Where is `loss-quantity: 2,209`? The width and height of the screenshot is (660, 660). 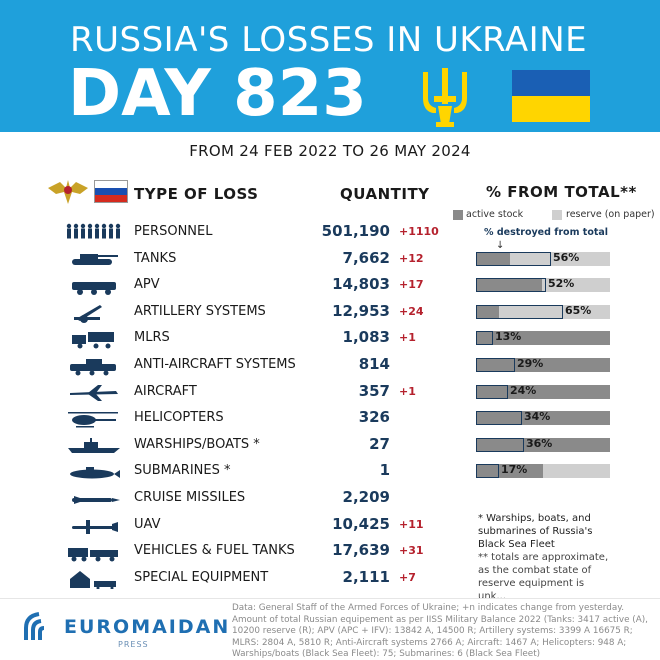 loss-quantity: 2,209 is located at coordinates (366, 497).